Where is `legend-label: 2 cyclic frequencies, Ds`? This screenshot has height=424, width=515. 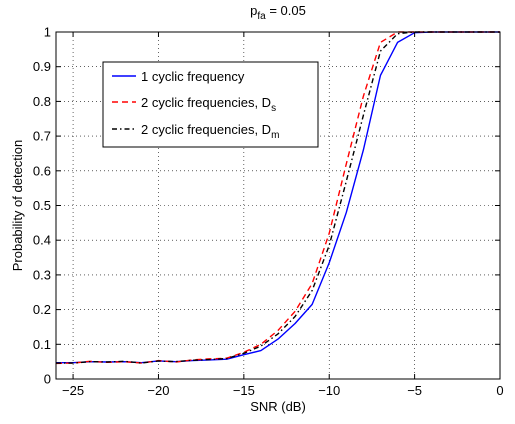 legend-label: 2 cyclic frequencies, Ds is located at coordinates (208, 104).